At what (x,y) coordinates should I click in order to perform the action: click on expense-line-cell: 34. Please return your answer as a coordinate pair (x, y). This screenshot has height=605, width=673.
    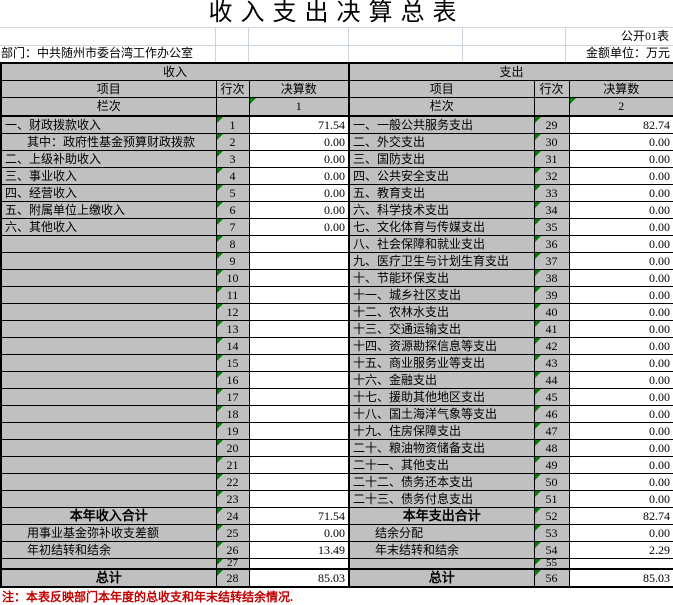
    Looking at the image, I should click on (551, 209).